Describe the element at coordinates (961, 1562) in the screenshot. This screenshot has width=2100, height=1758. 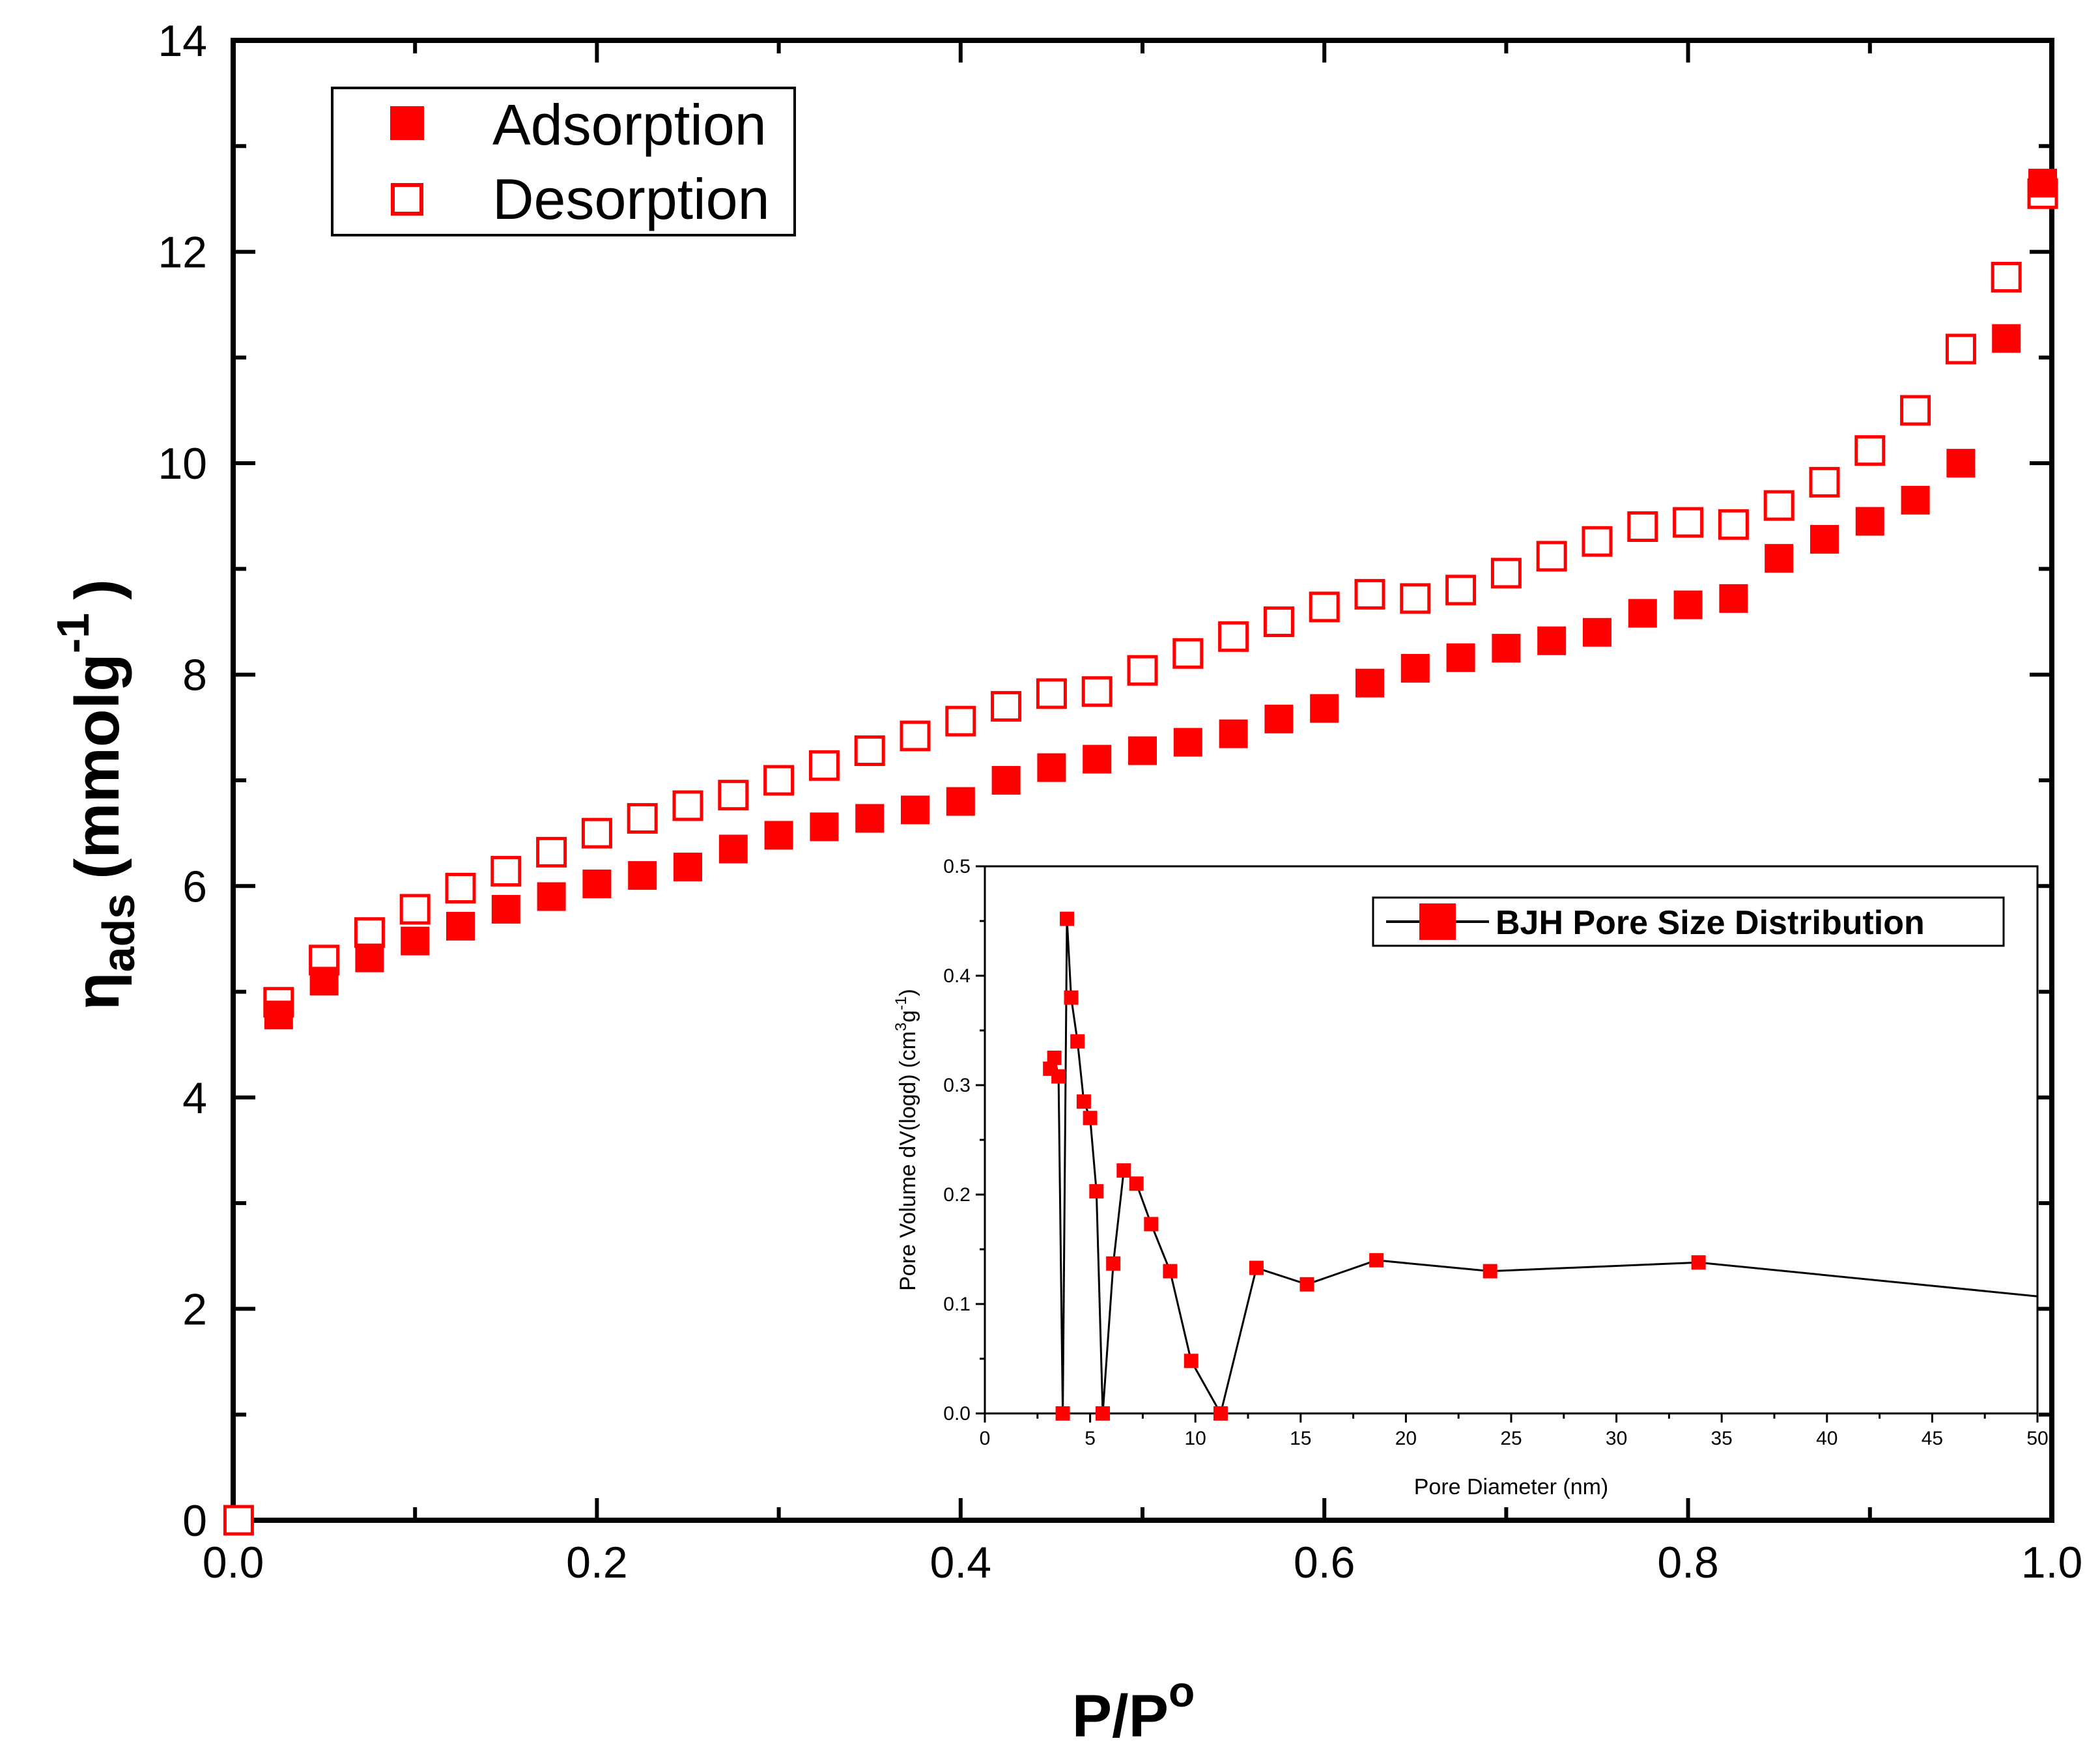
I see `x-tick-label: 0.4` at that location.